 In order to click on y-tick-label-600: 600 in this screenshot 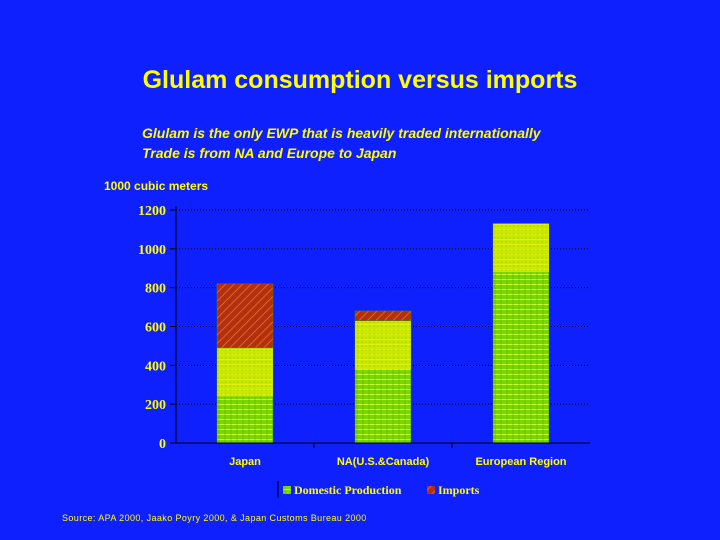, I will do `click(155, 328)`.